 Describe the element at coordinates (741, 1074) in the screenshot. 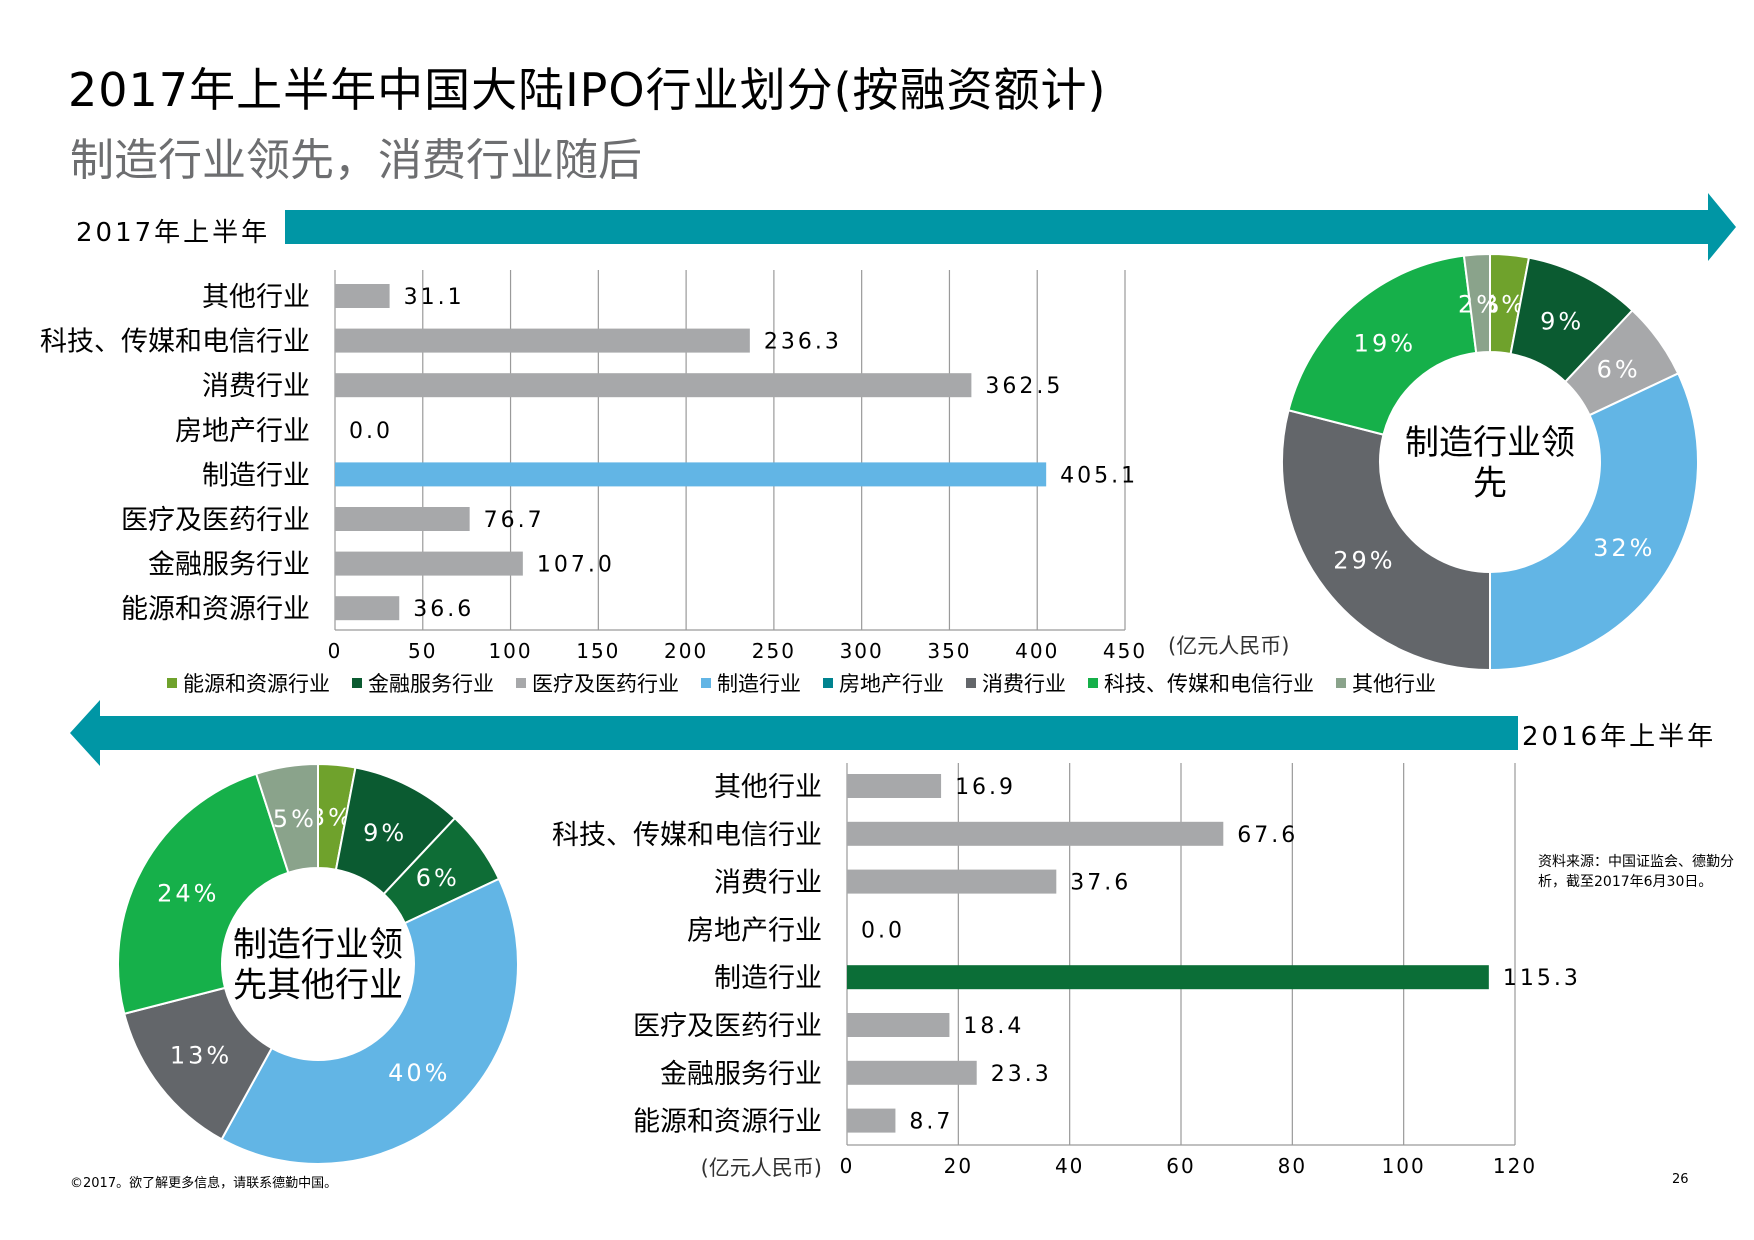

I see `category-label: 金融服务行业` at that location.